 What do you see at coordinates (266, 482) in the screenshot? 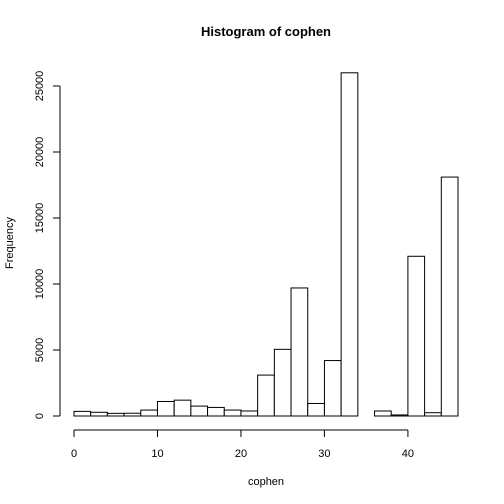
I see `x-axis-label: cophen` at bounding box center [266, 482].